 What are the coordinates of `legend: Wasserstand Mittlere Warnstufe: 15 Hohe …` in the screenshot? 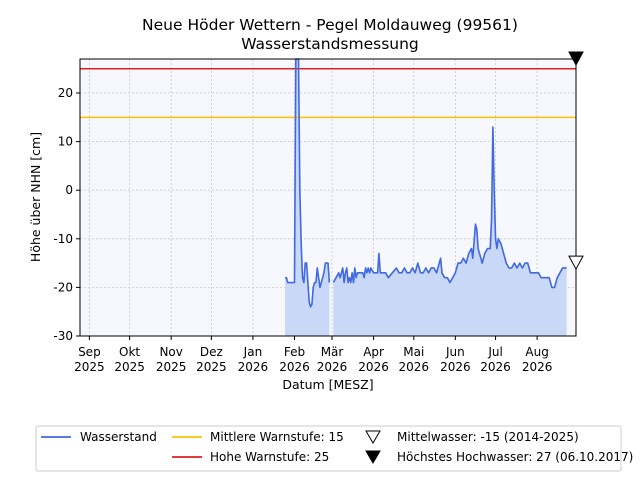 It's located at (334, 448).